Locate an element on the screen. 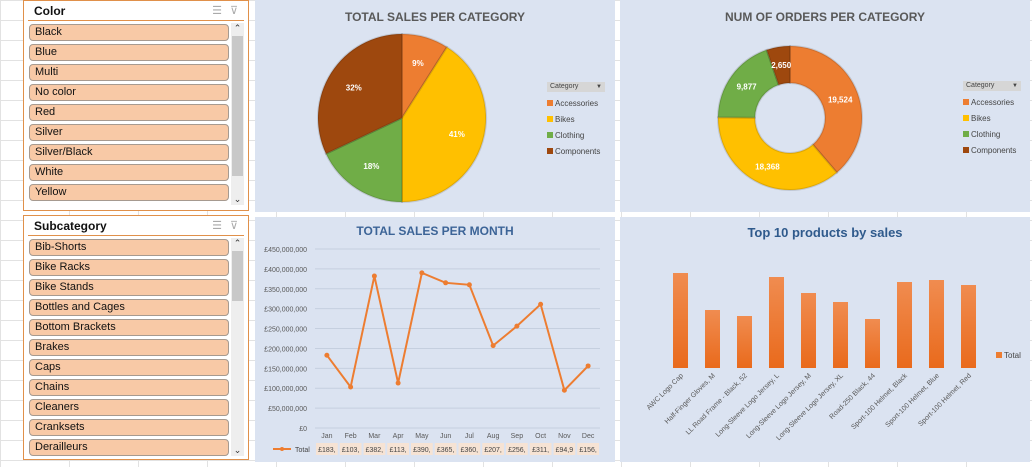  table-value: £156, is located at coordinates (588, 450).